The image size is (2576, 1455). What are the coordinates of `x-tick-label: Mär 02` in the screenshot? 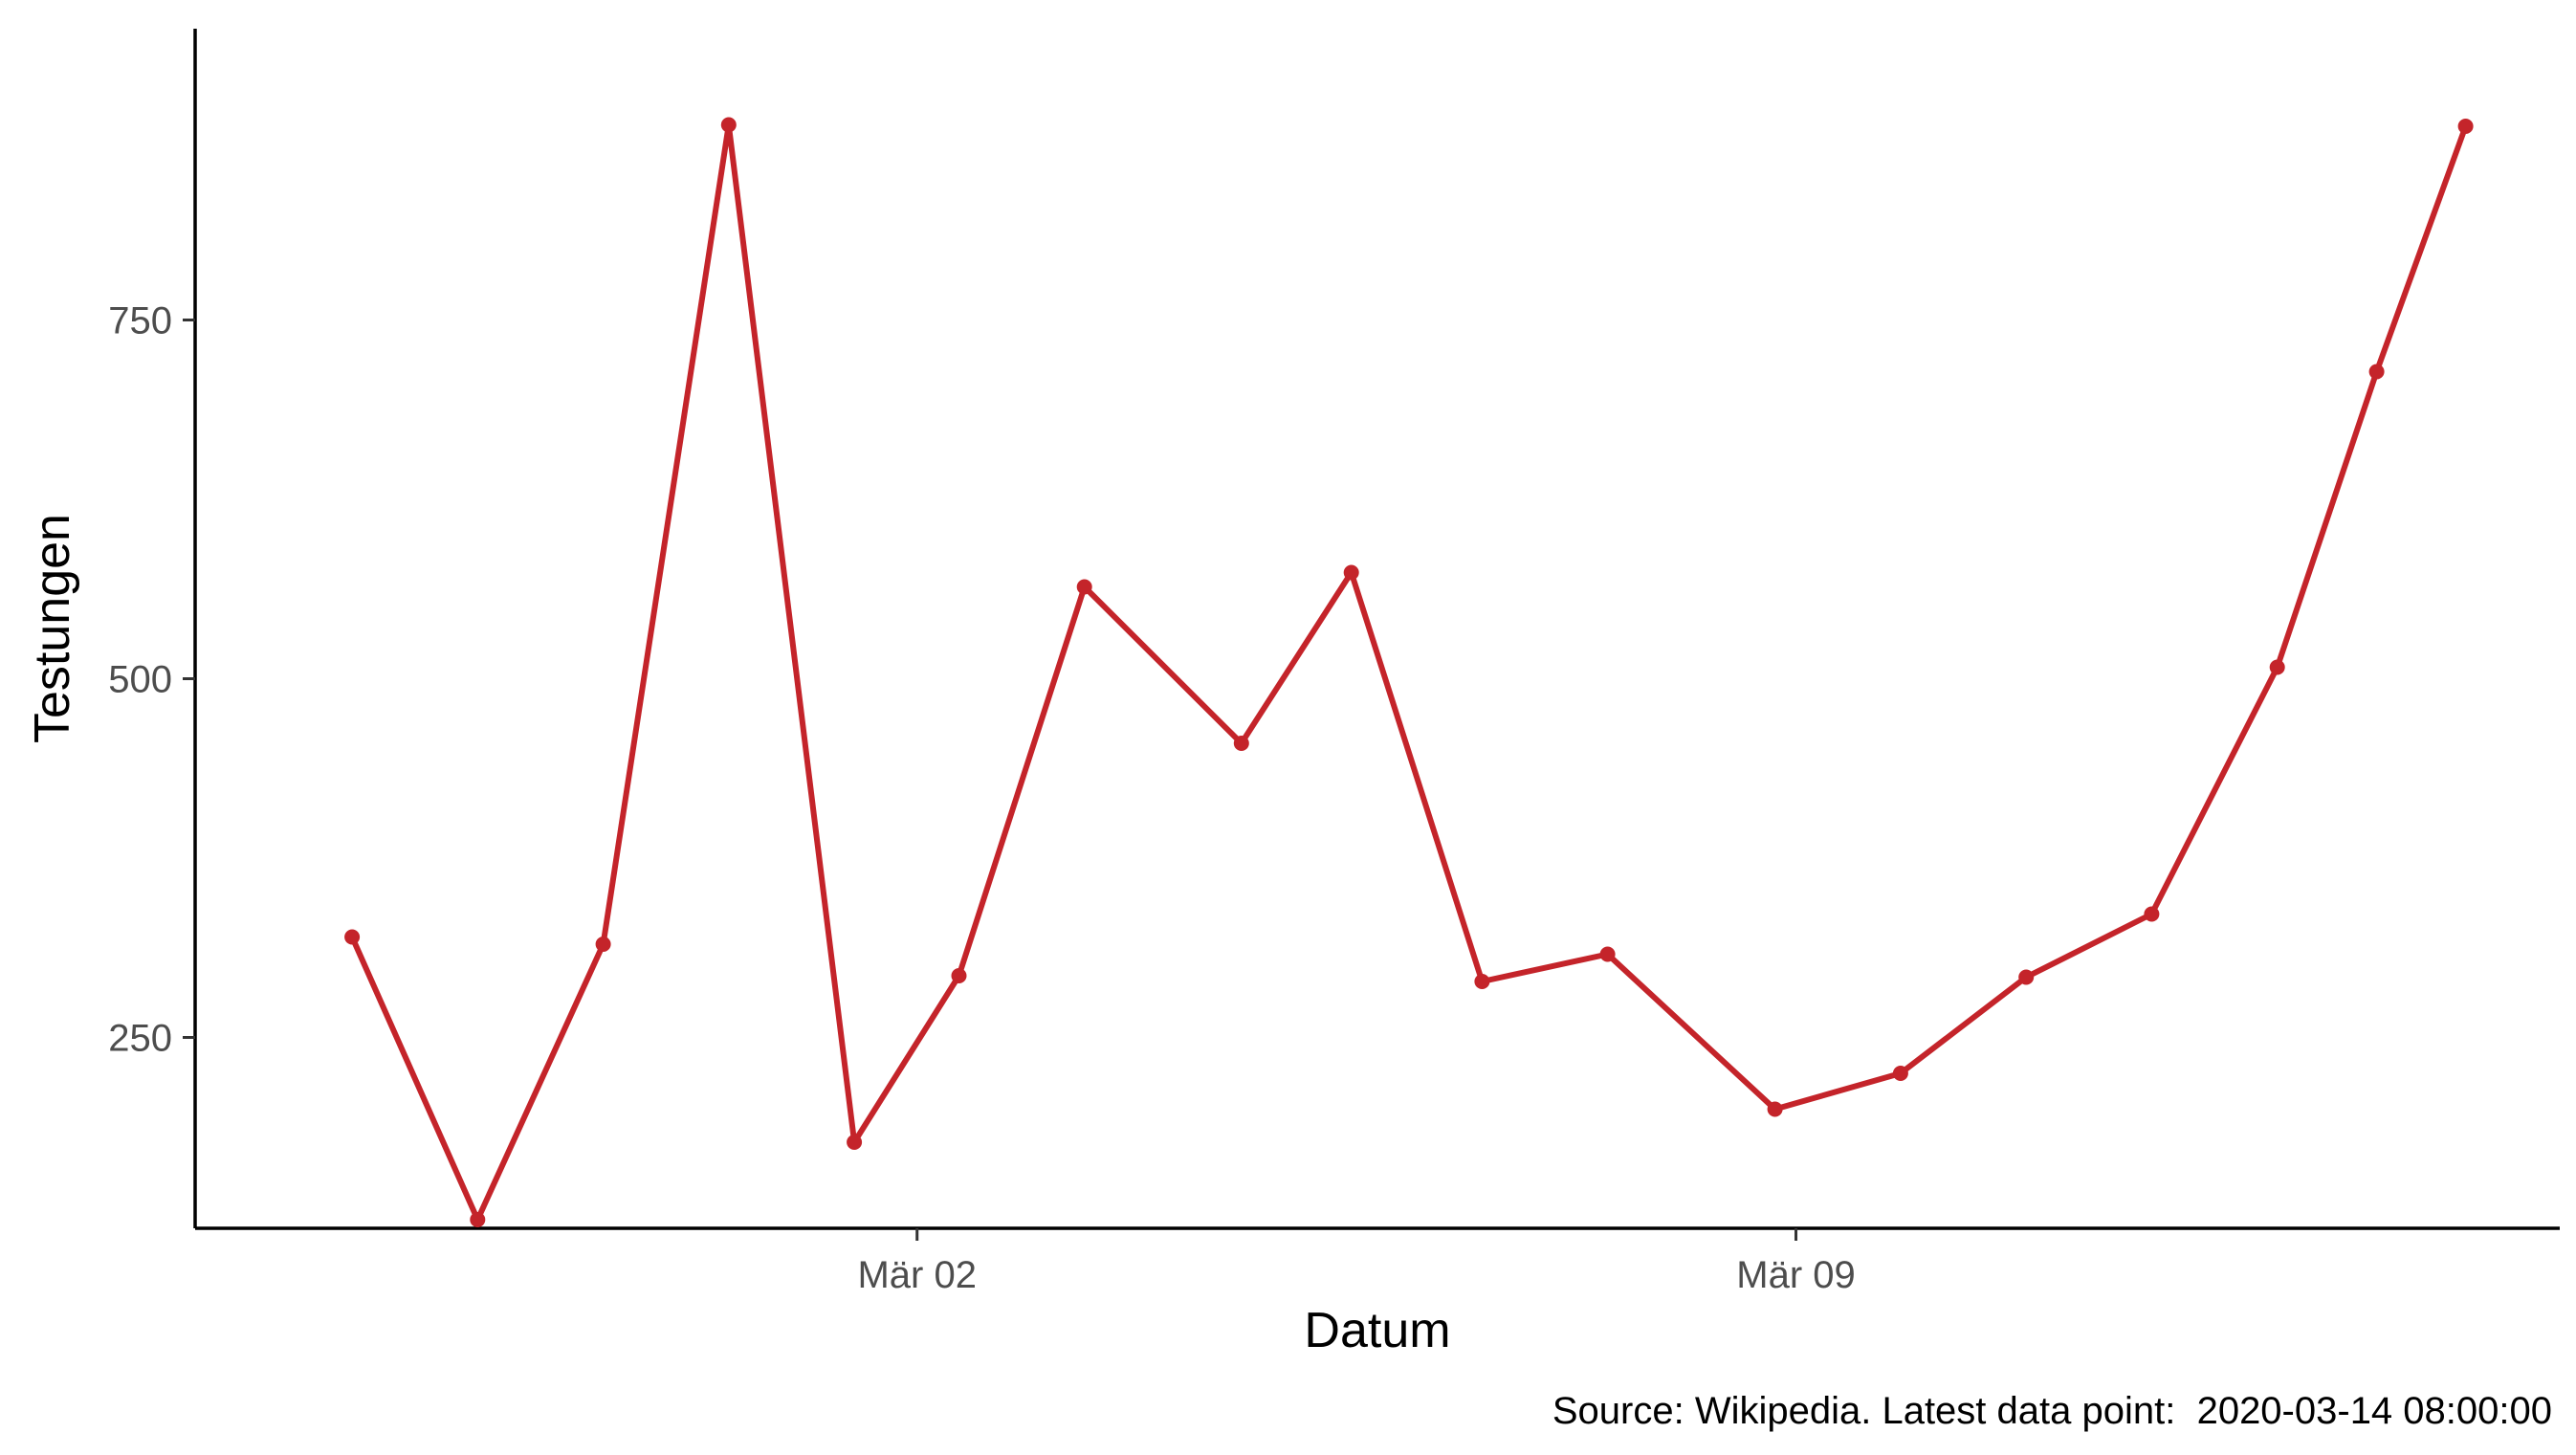 It's located at (917, 1275).